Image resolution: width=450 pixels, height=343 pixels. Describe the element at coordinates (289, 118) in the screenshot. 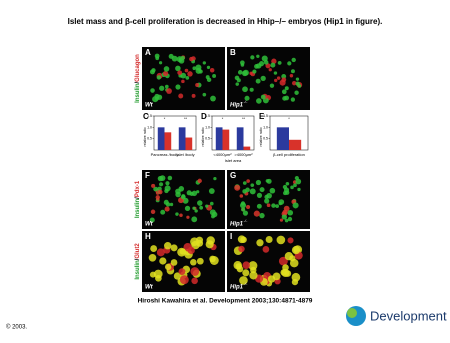

I see `significance: *` at that location.